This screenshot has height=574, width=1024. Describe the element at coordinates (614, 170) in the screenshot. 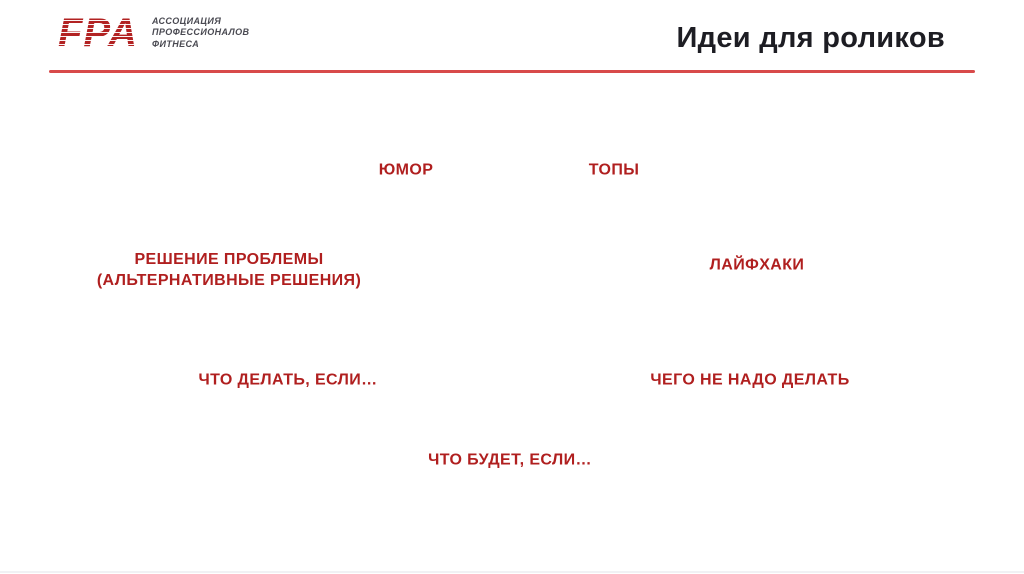

I see `idea-label-tops: ТОПЫ` at that location.